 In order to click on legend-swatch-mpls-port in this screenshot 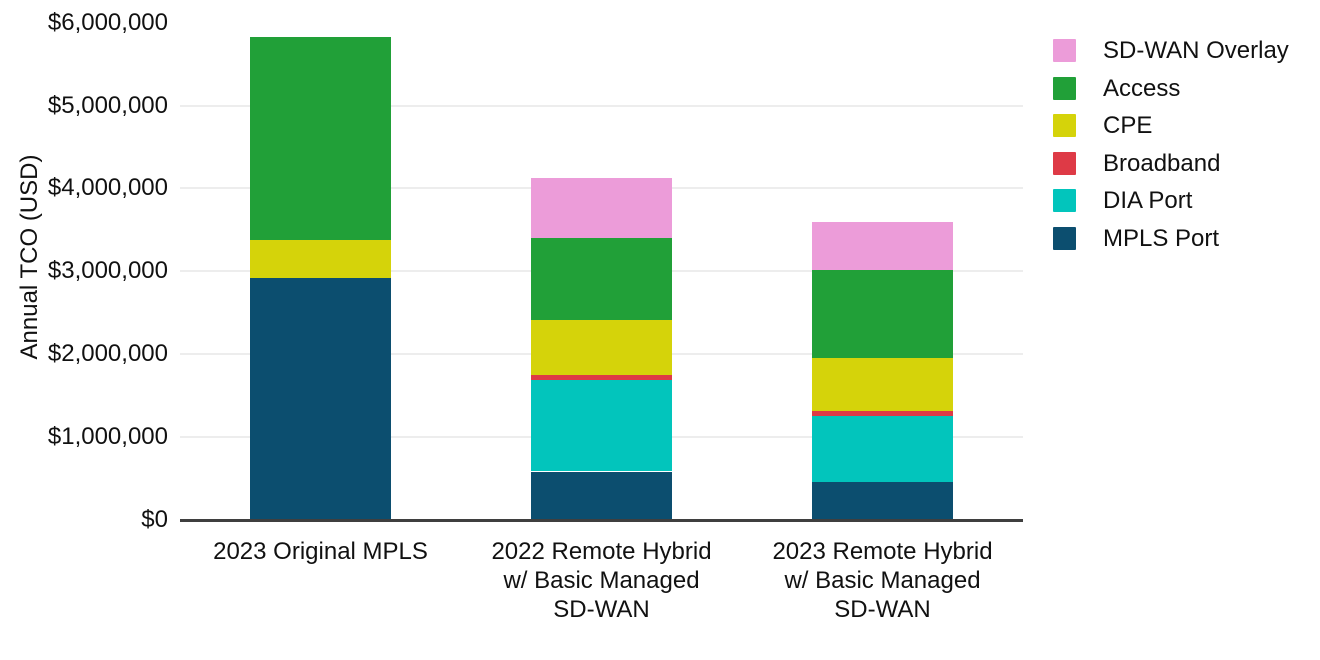, I will do `click(1064, 238)`.